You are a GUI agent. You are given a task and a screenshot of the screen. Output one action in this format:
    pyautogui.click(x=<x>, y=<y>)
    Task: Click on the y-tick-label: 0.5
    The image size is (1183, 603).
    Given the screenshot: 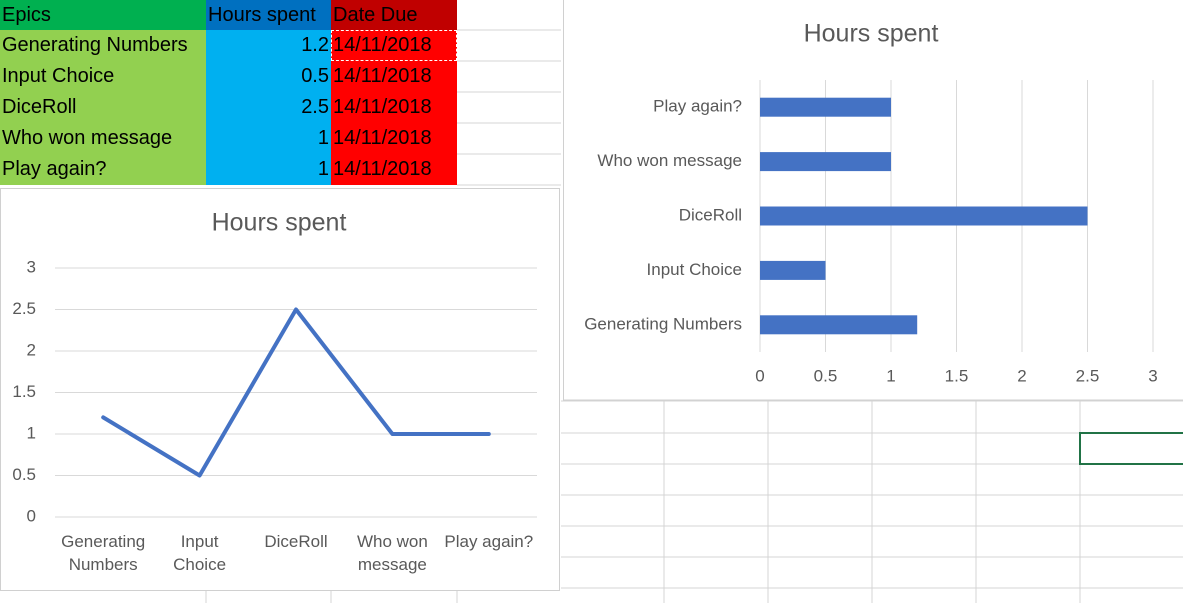 What is the action you would take?
    pyautogui.click(x=24, y=474)
    